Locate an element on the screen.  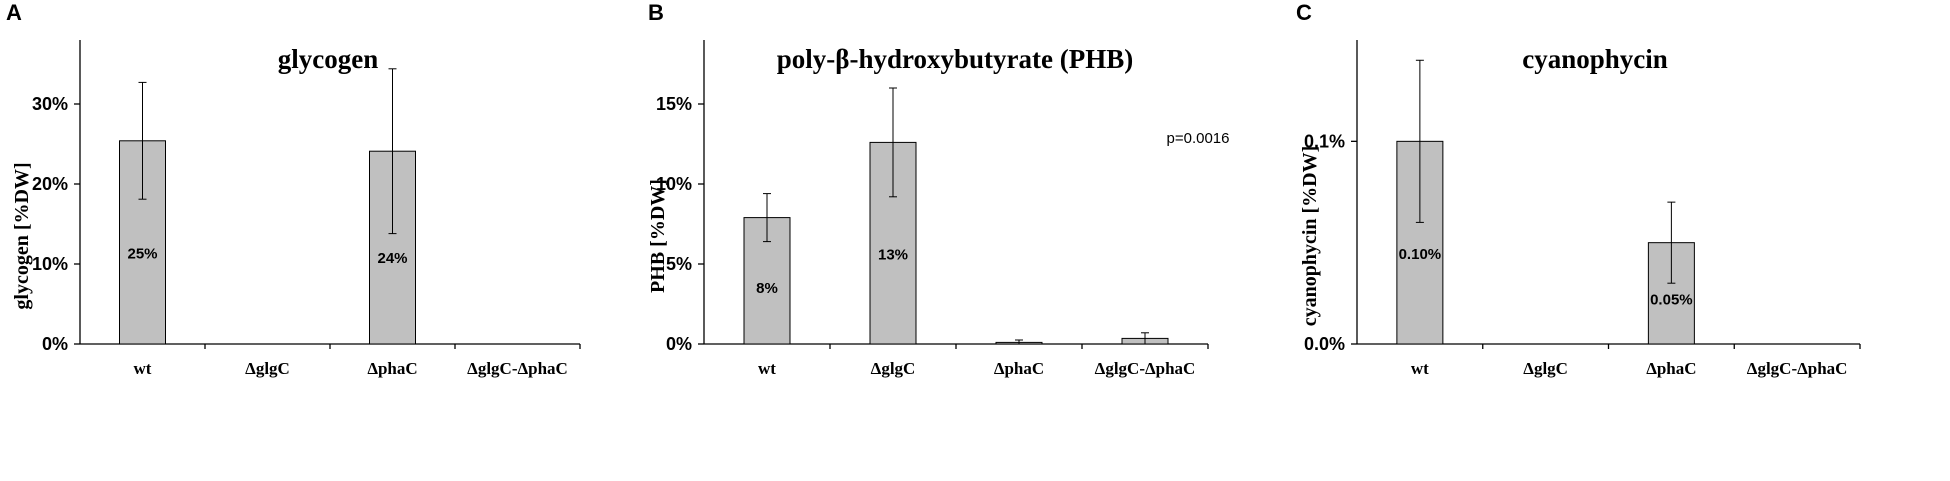
y-tick-label: 5% is located at coordinates (679, 264).